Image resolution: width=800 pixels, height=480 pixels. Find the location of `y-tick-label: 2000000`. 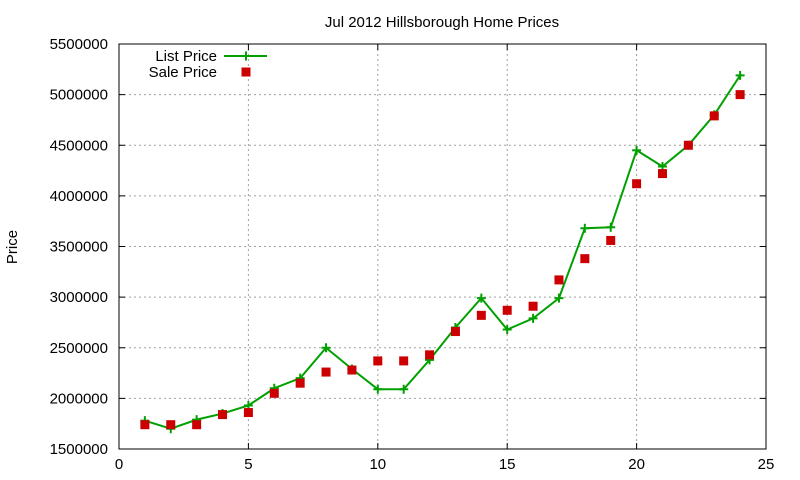

y-tick-label: 2000000 is located at coordinates (79, 398).